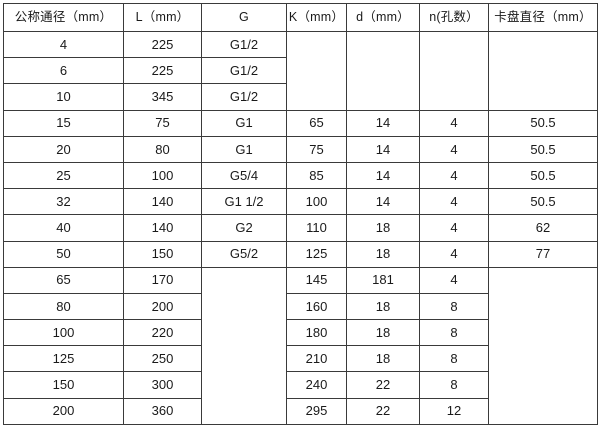  What do you see at coordinates (316, 149) in the screenshot?
I see `cell-k: 75` at bounding box center [316, 149].